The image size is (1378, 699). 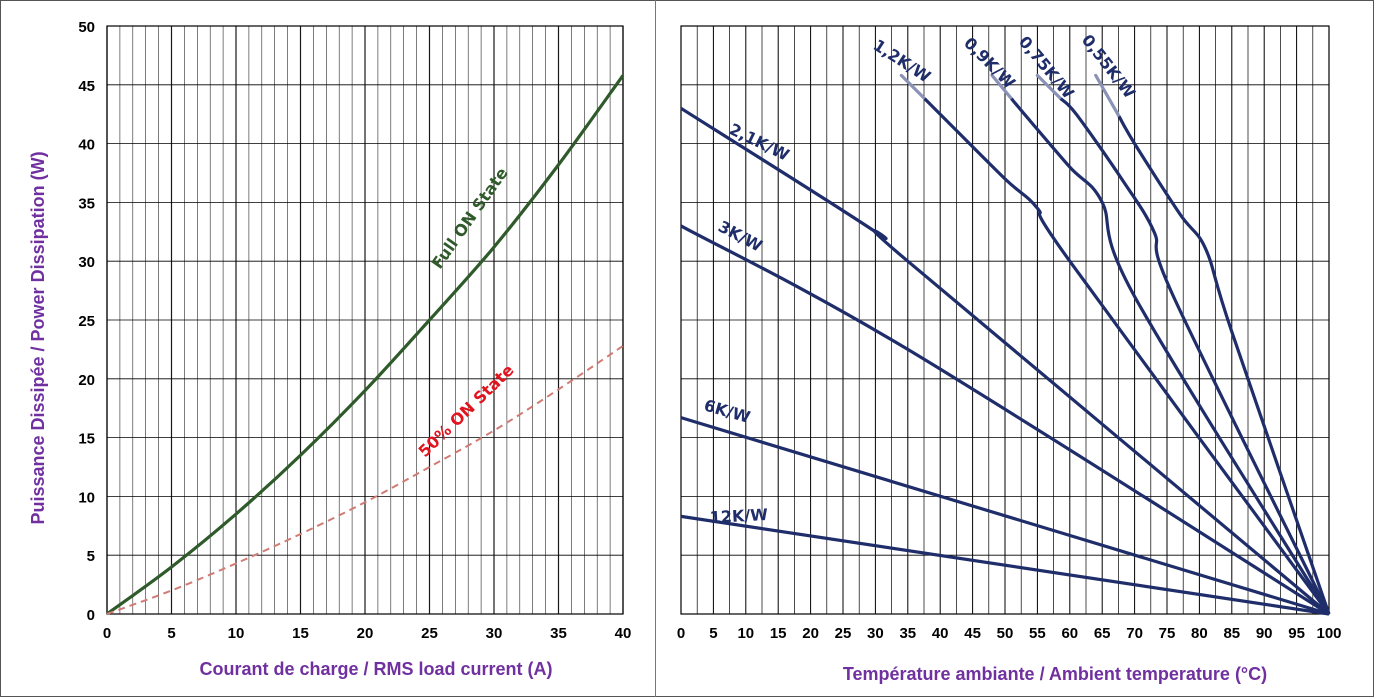 I want to click on y-tick-label: 30, so click(x=86, y=262).